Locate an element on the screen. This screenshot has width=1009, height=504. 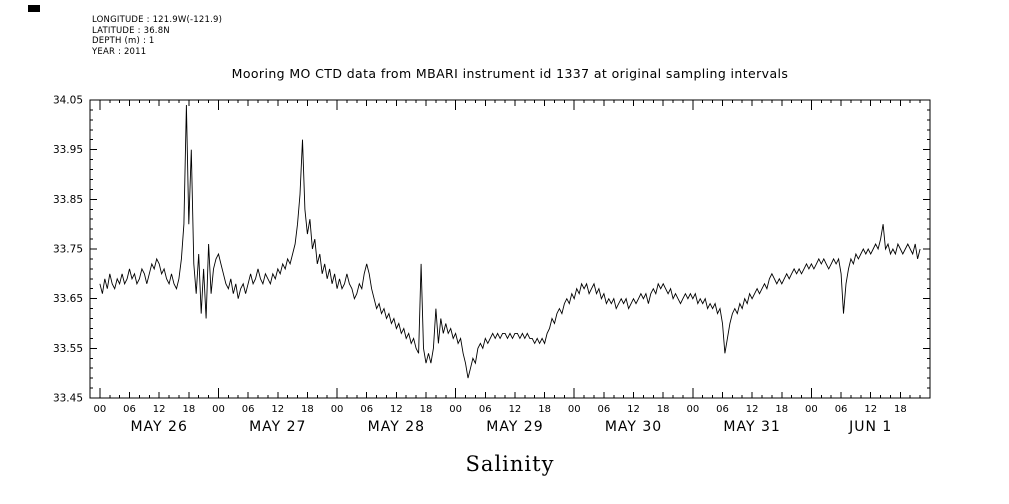
svg-text: MAY 31 is located at coordinates (751, 427).